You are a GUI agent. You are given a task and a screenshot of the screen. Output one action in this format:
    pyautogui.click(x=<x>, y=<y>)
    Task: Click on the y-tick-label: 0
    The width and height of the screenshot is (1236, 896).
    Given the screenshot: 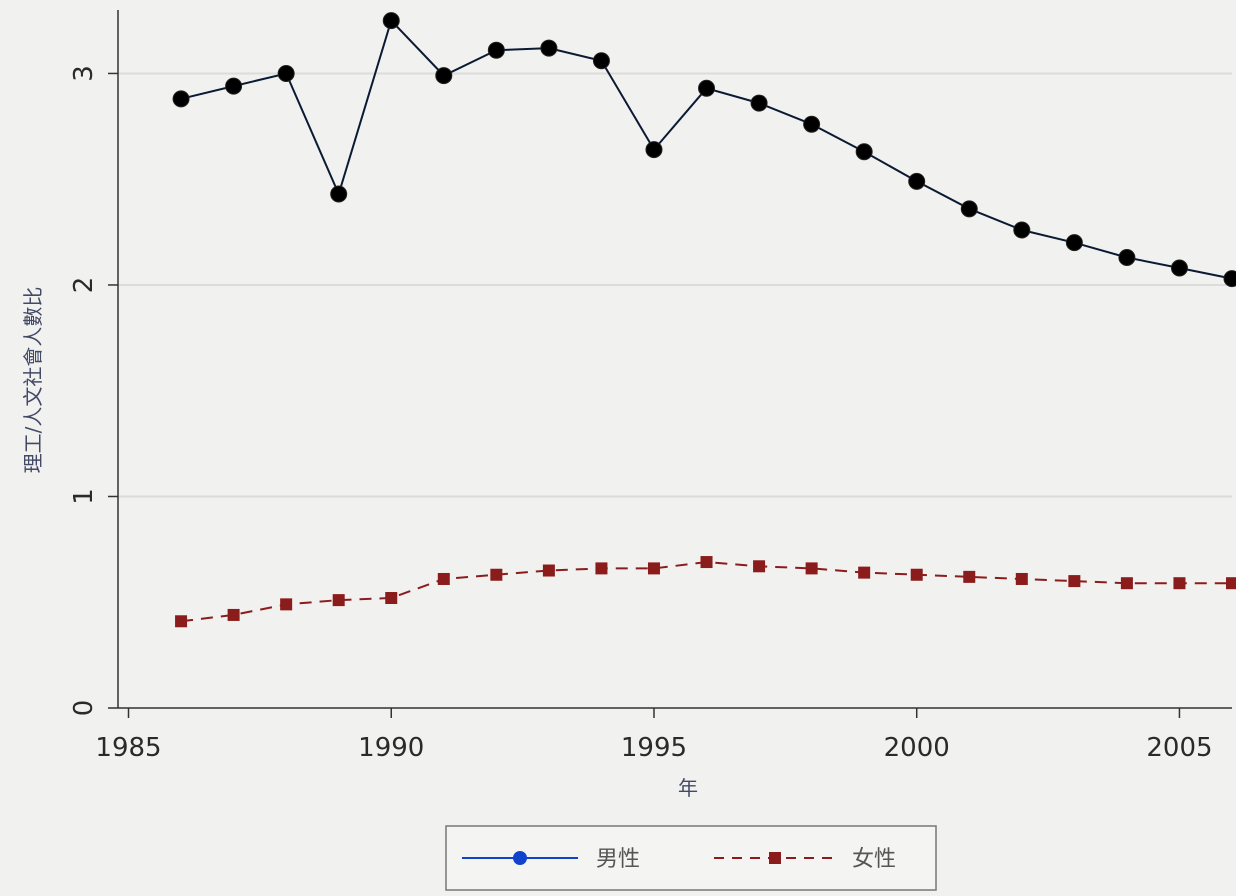 What is the action you would take?
    pyautogui.click(x=84, y=708)
    